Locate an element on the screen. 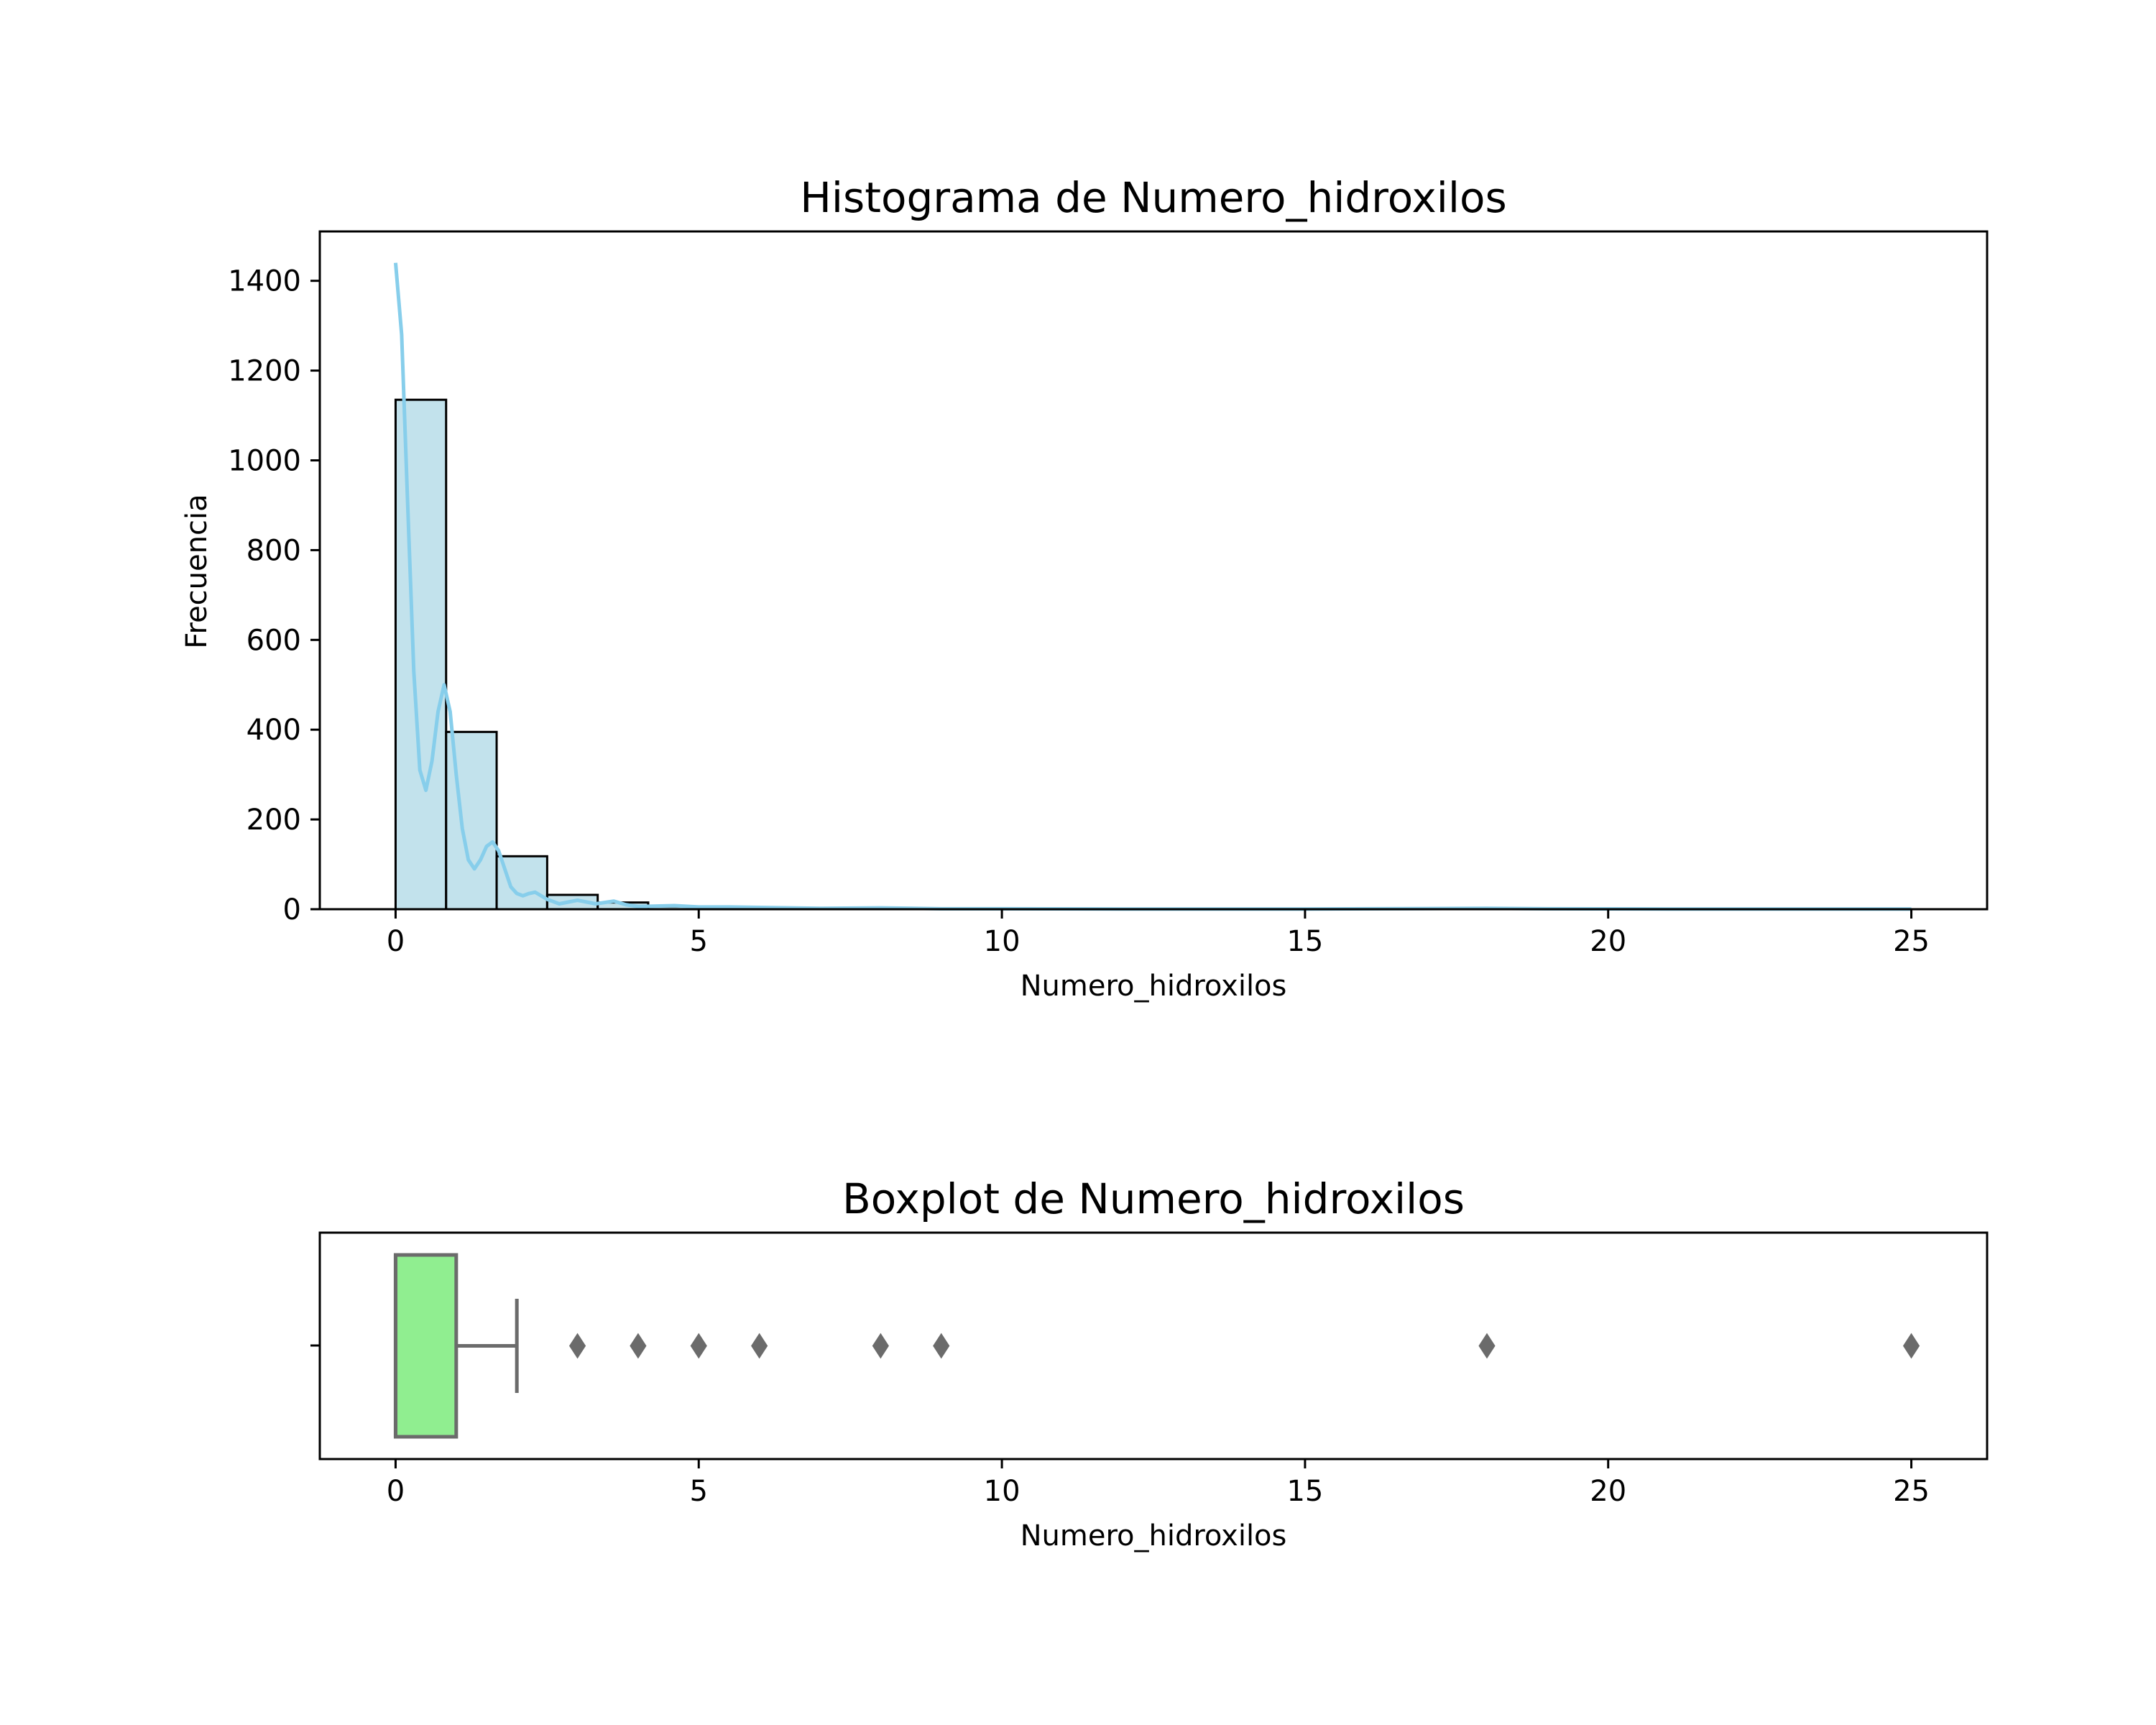 This screenshot has height=1725, width=2156. boxplot-x-tick-label: 25 is located at coordinates (1911, 1491).